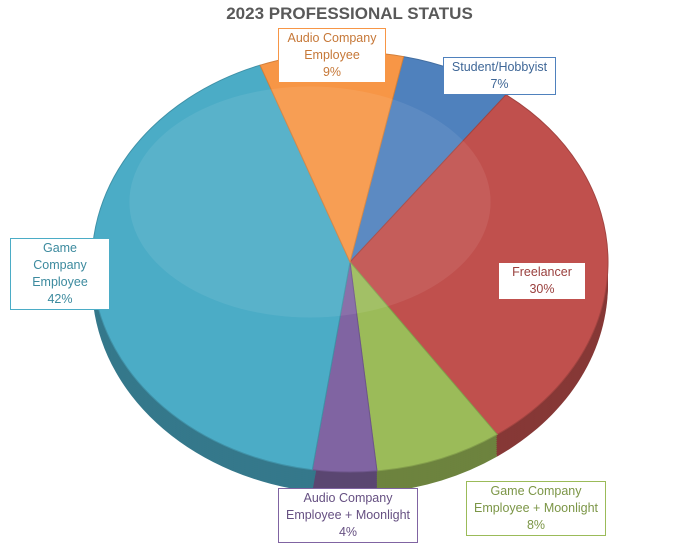 The image size is (699, 550). Describe the element at coordinates (60, 265) in the screenshot. I see `label-category: Game Company Employee` at that location.